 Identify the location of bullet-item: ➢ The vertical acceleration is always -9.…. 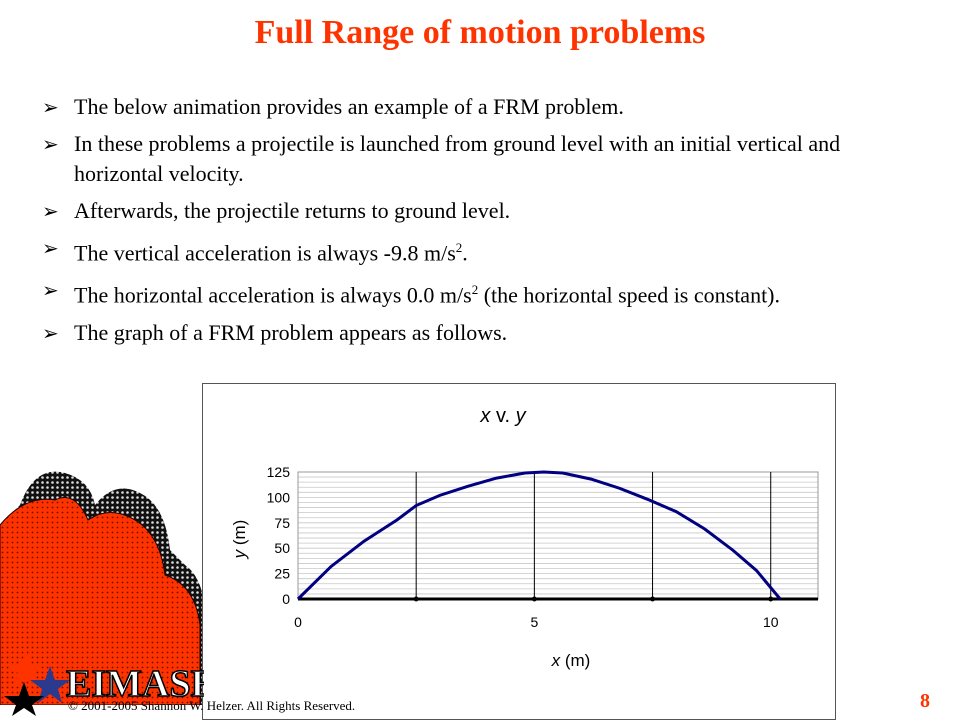
(482, 250).